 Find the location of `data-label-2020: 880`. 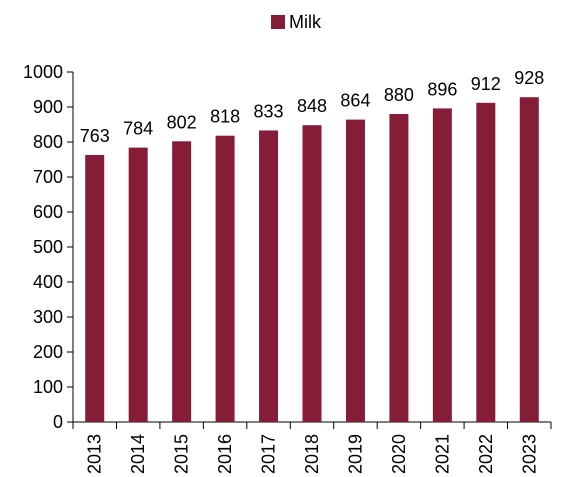

data-label-2020: 880 is located at coordinates (399, 95).